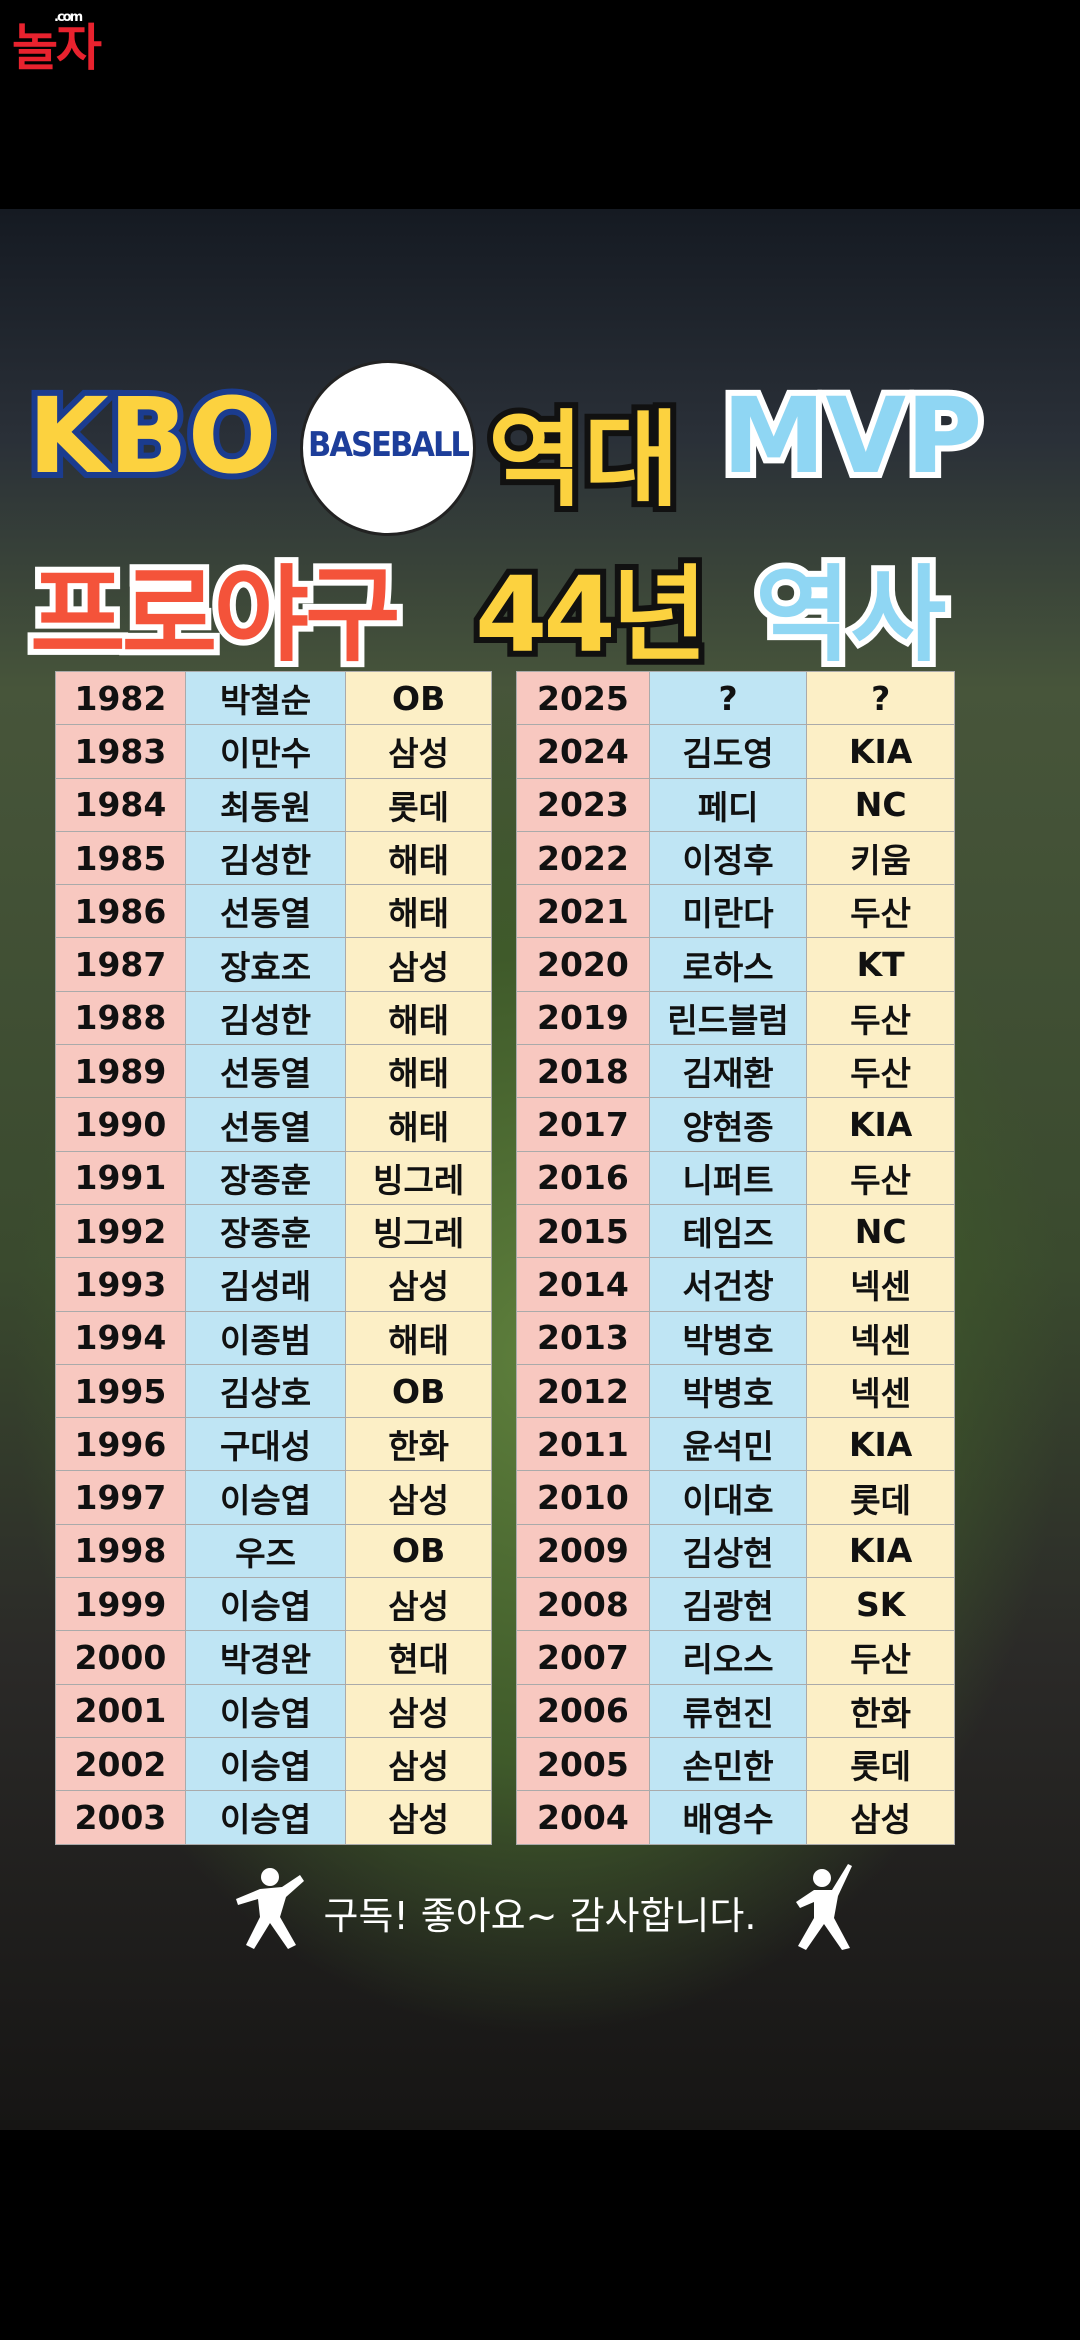  Describe the element at coordinates (728, 1124) in the screenshot. I see `player-cell: 양현종` at that location.